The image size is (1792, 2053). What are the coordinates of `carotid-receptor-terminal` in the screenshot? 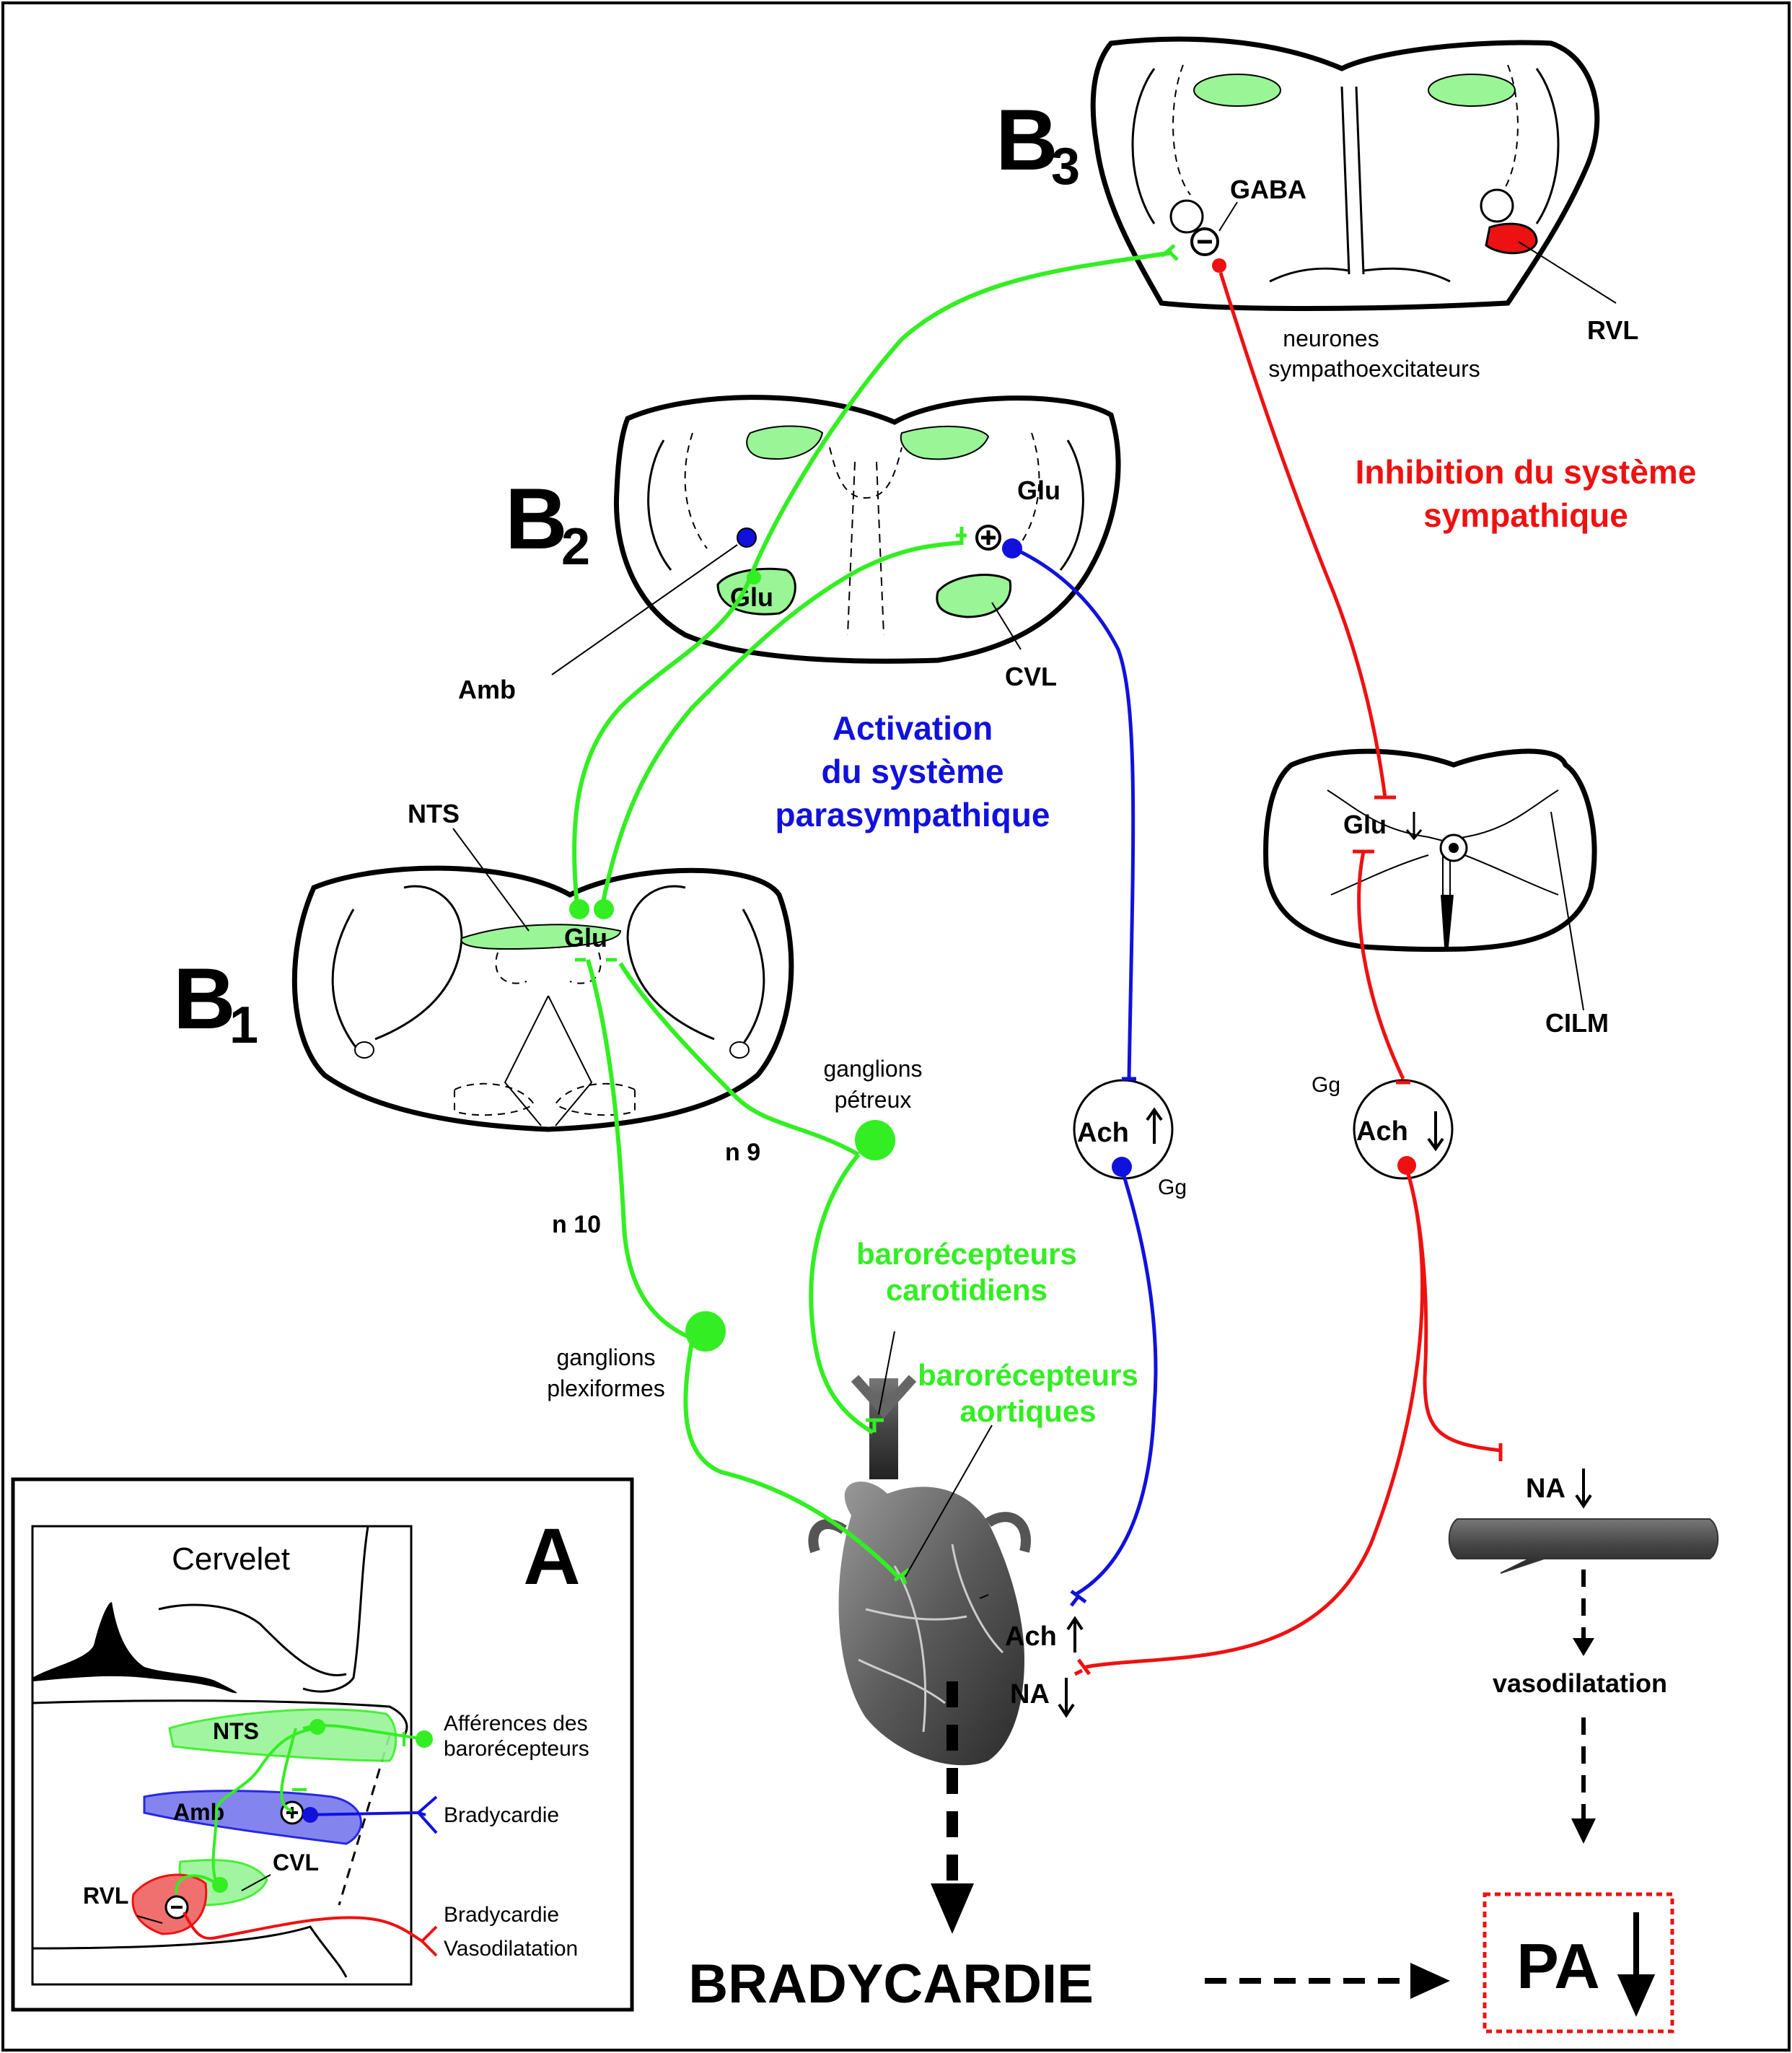 It's located at (875, 1425).